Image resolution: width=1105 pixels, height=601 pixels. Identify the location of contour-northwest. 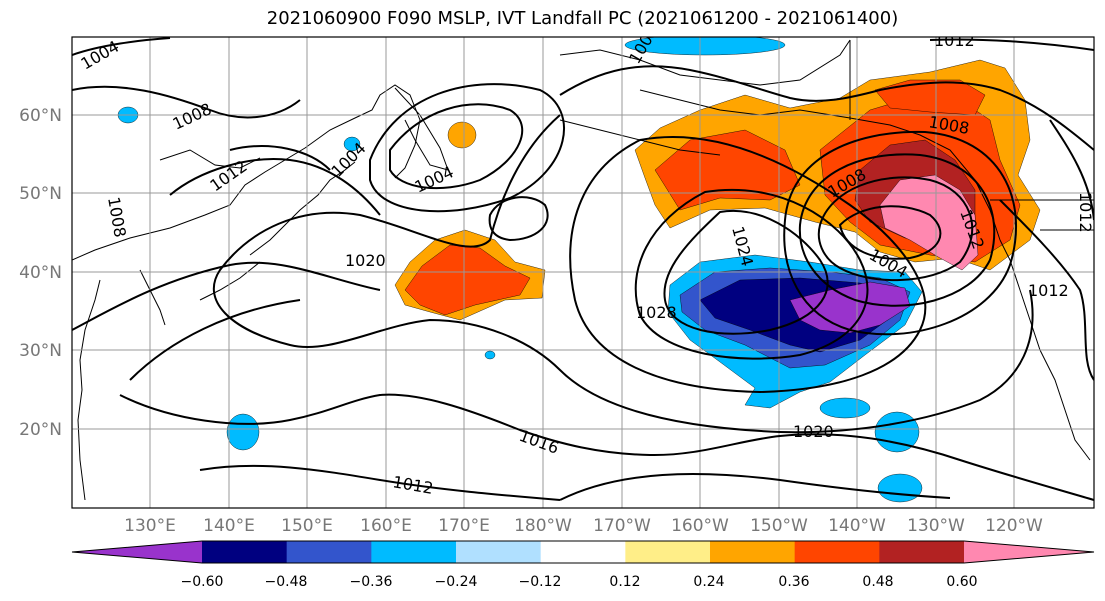
(226, 126).